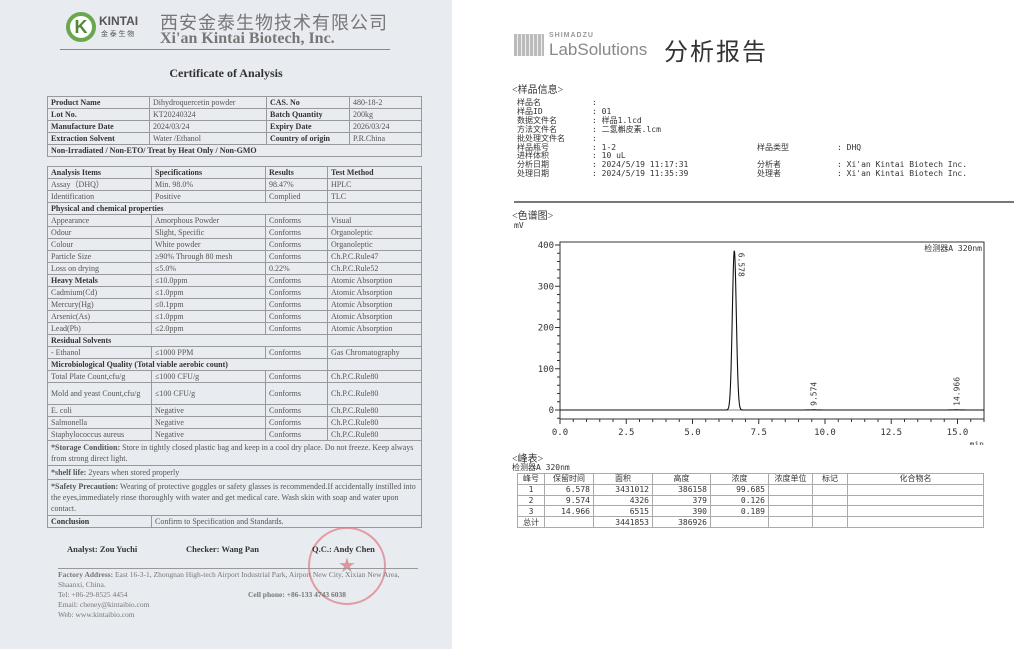 This screenshot has height=649, width=1014. What do you see at coordinates (208, 256) in the screenshot?
I see `specification: ≥90% Through 80 mesh` at bounding box center [208, 256].